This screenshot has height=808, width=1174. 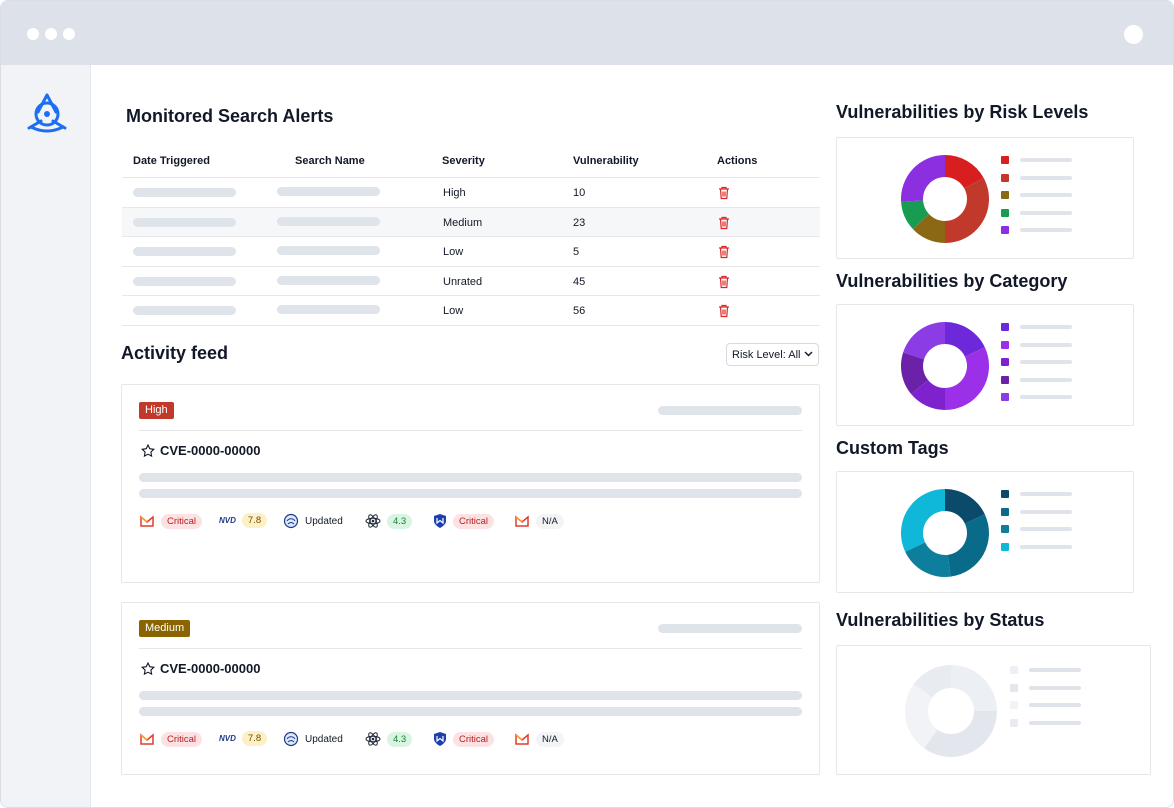 What do you see at coordinates (254, 738) in the screenshot?
I see `score-pill: 7.8` at bounding box center [254, 738].